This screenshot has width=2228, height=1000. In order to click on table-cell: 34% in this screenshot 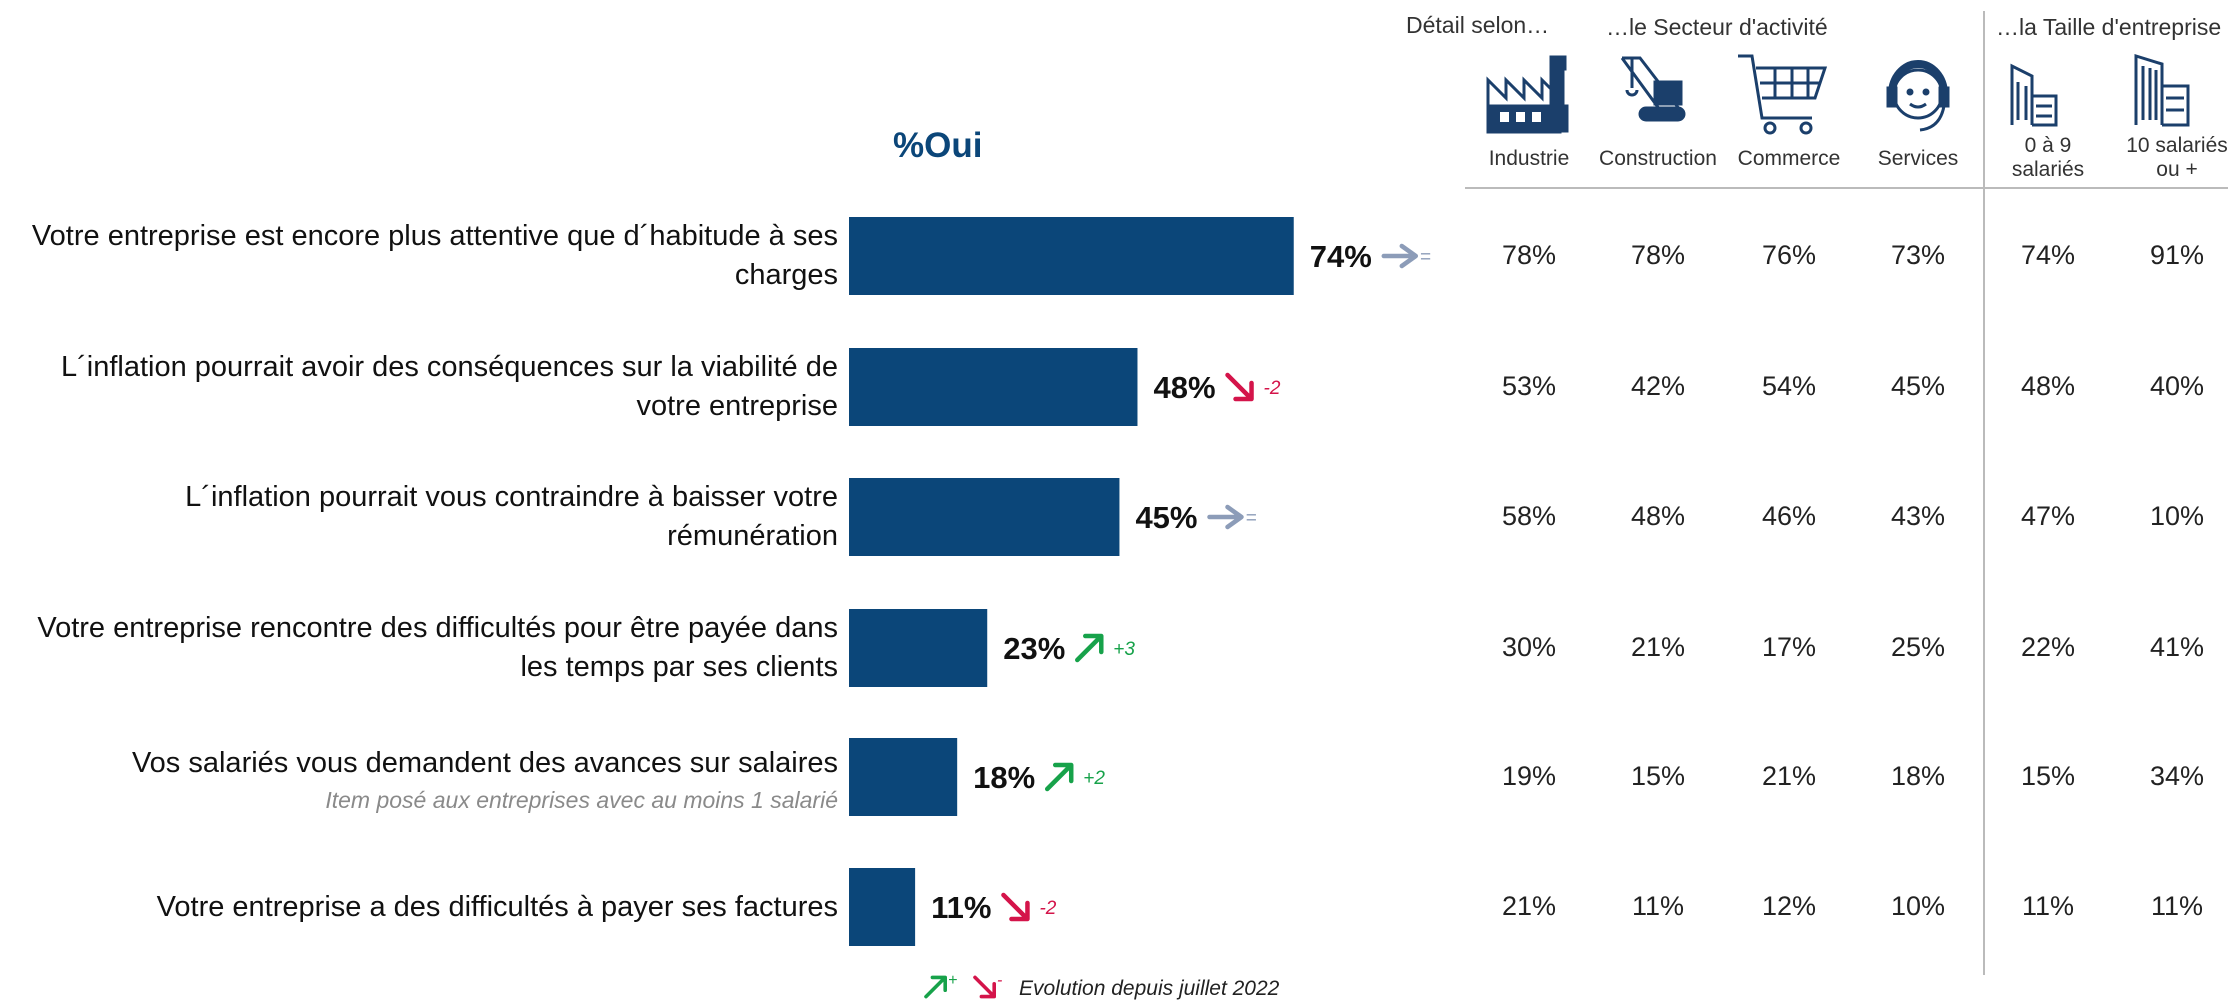, I will do `click(2177, 776)`.